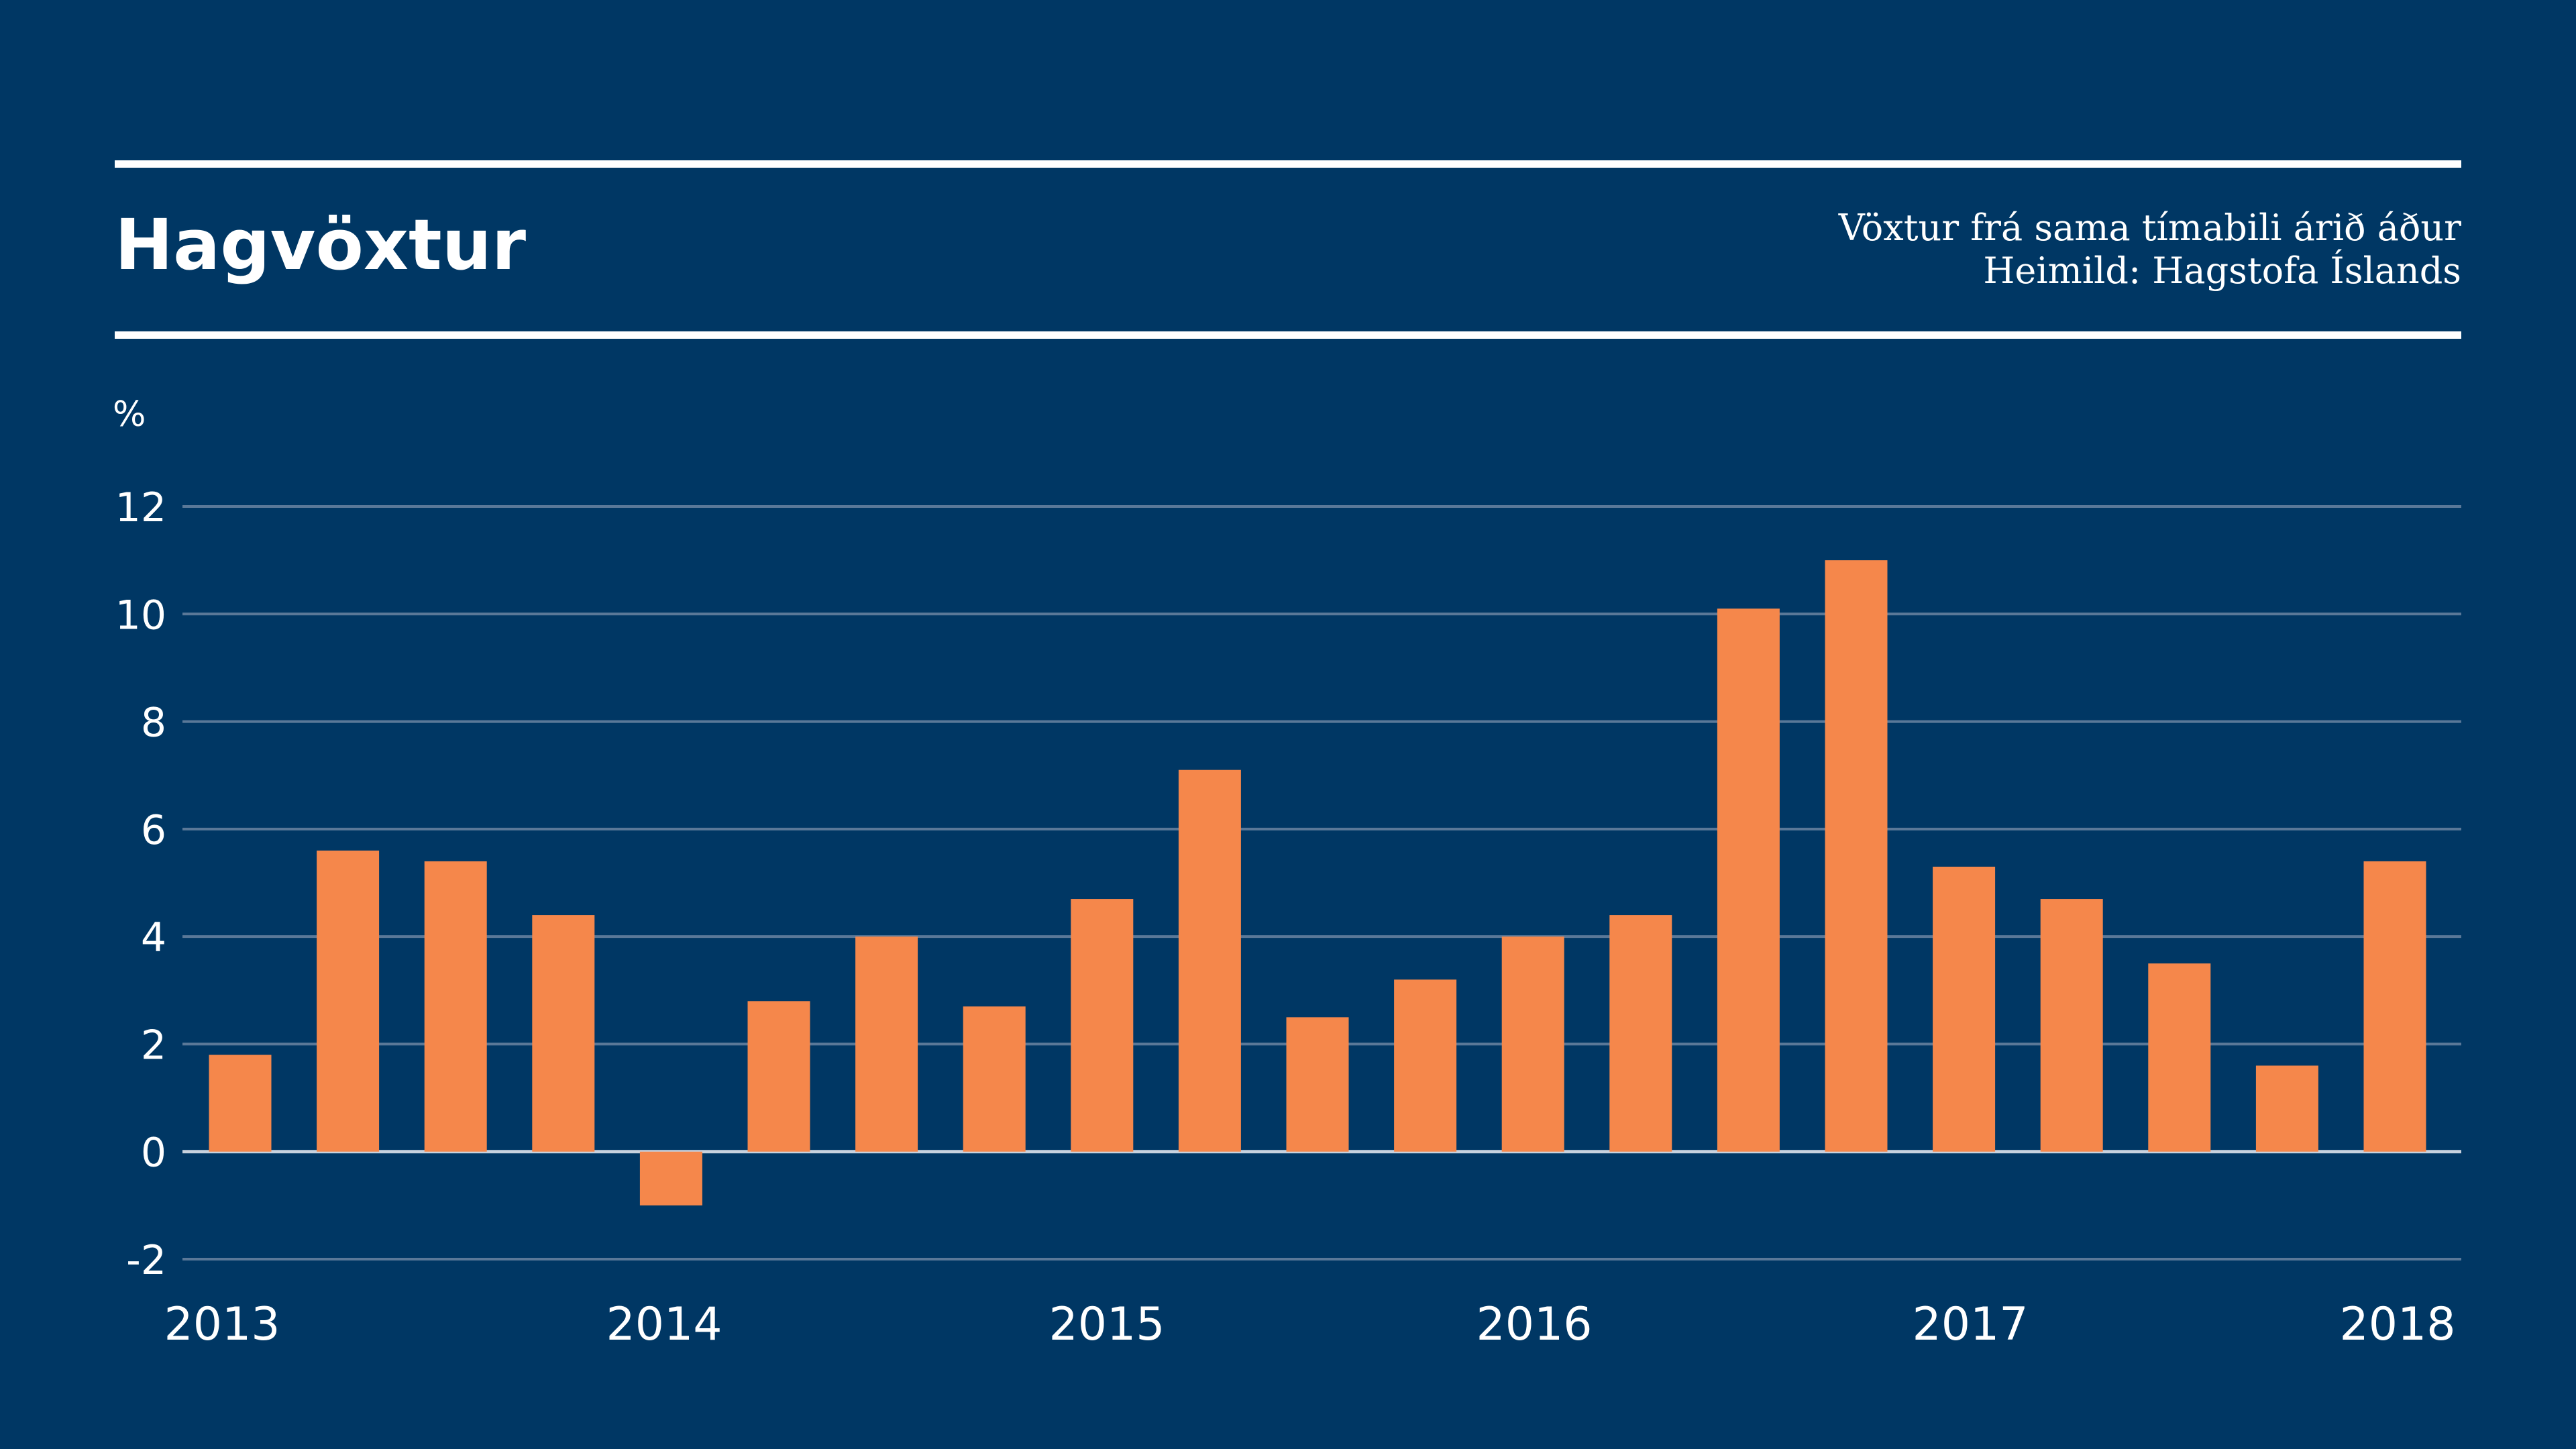  Describe the element at coordinates (140, 507) in the screenshot. I see `y-tick-label: 12` at that location.